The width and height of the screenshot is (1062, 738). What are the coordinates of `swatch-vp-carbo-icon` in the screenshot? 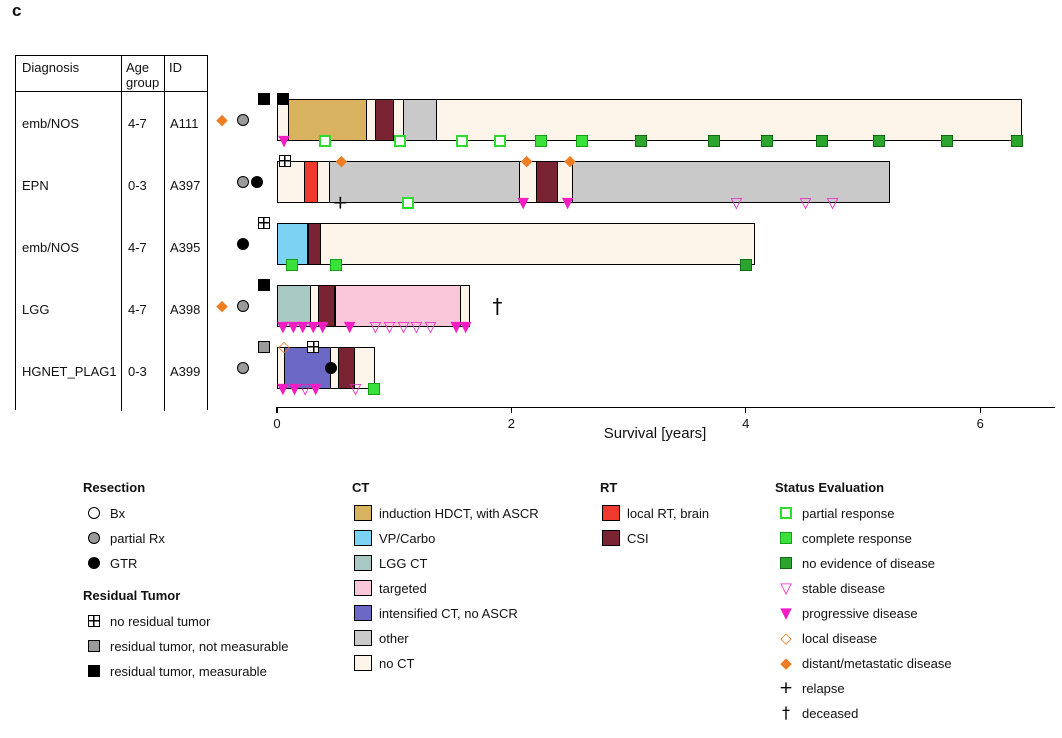 It's located at (363, 538).